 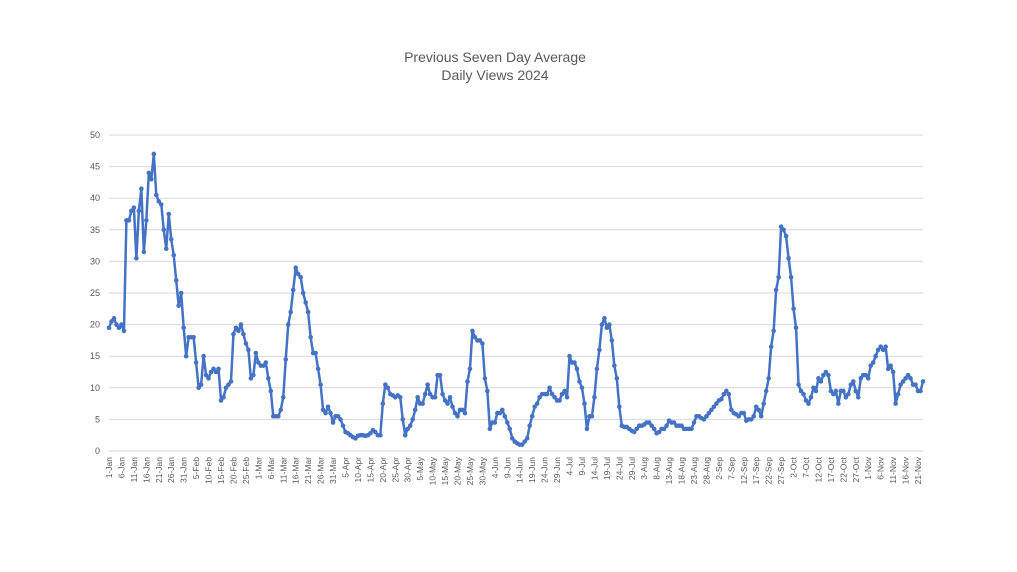 What do you see at coordinates (97, 451) in the screenshot?
I see `y-tick-label: 0` at bounding box center [97, 451].